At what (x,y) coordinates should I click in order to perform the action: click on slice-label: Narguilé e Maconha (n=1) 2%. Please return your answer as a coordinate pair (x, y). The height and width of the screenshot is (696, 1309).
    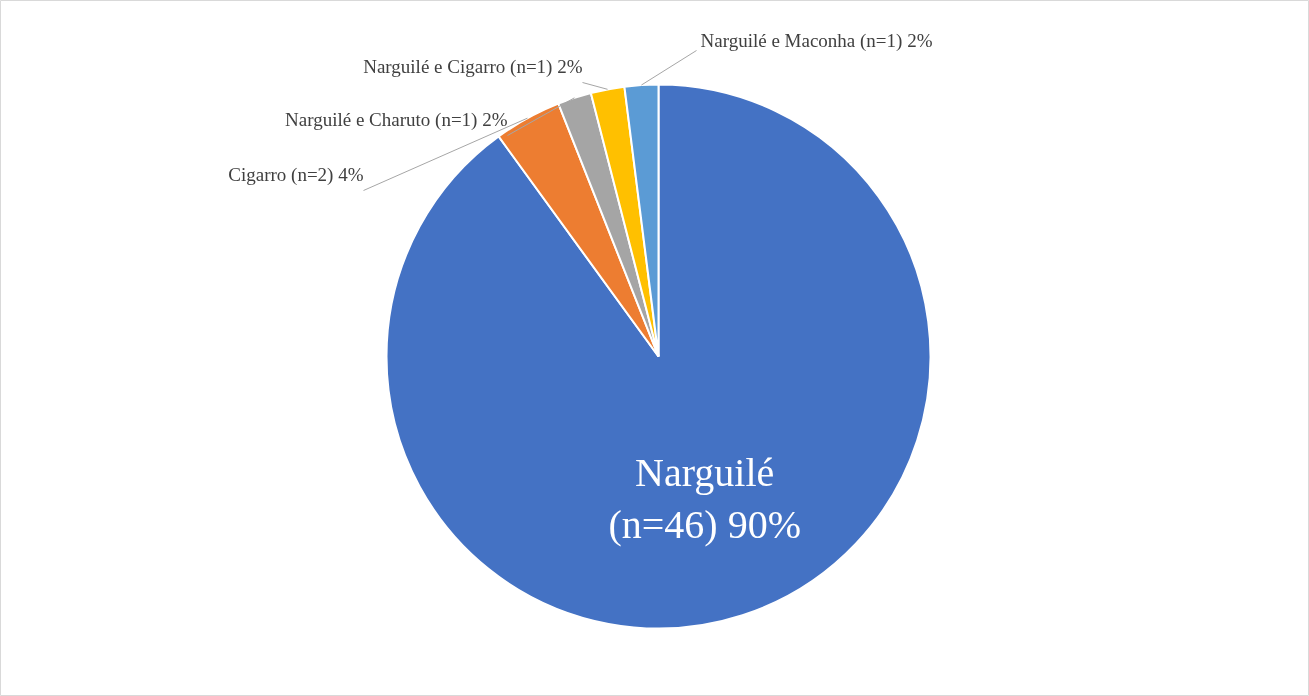
    Looking at the image, I should click on (816, 41).